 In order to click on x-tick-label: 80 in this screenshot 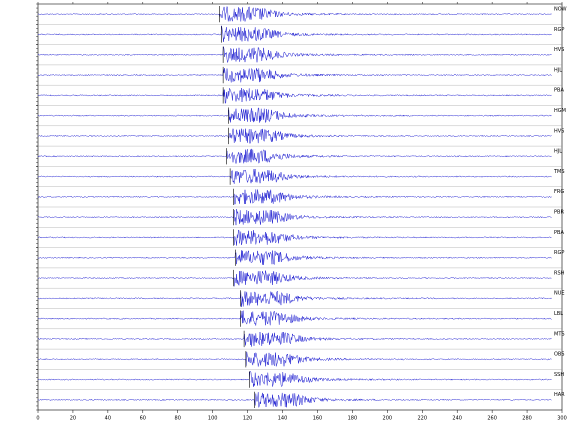, I will do `click(178, 419)`.